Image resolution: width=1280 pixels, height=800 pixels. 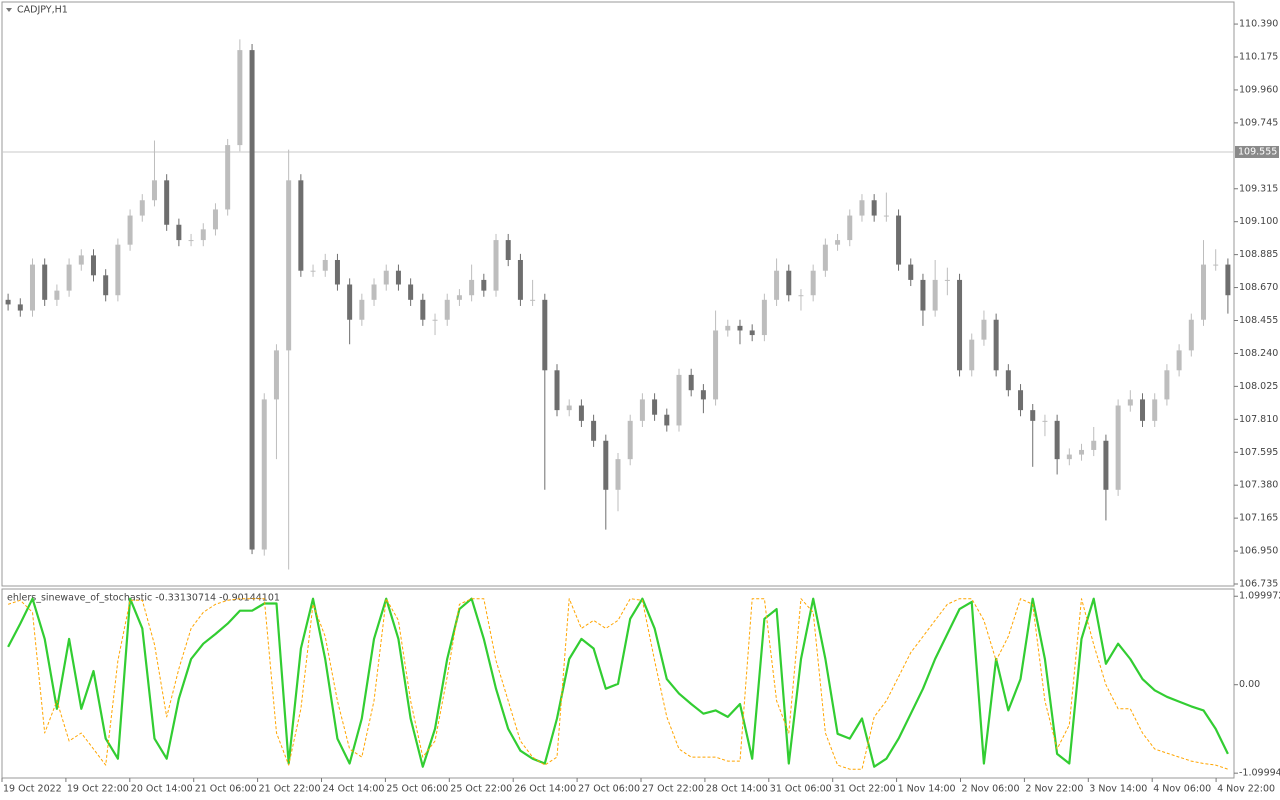 What do you see at coordinates (1258, 584) in the screenshot?
I see `y-tick-label: 106.735` at bounding box center [1258, 584].